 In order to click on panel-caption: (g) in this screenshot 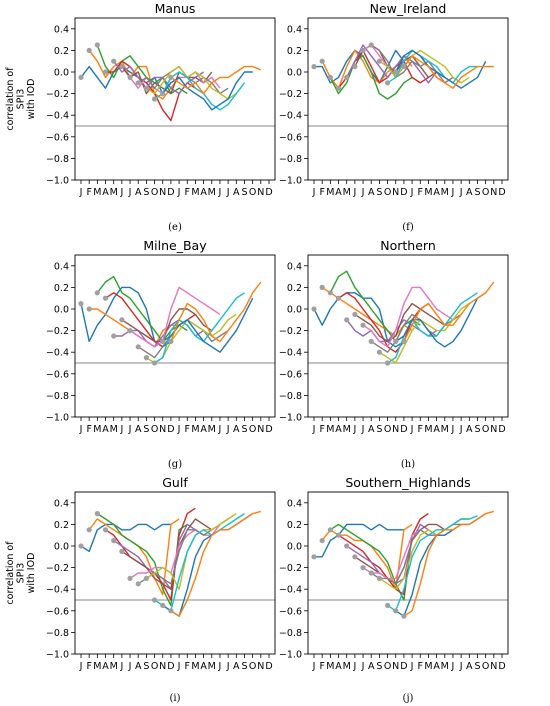, I will do `click(175, 464)`.